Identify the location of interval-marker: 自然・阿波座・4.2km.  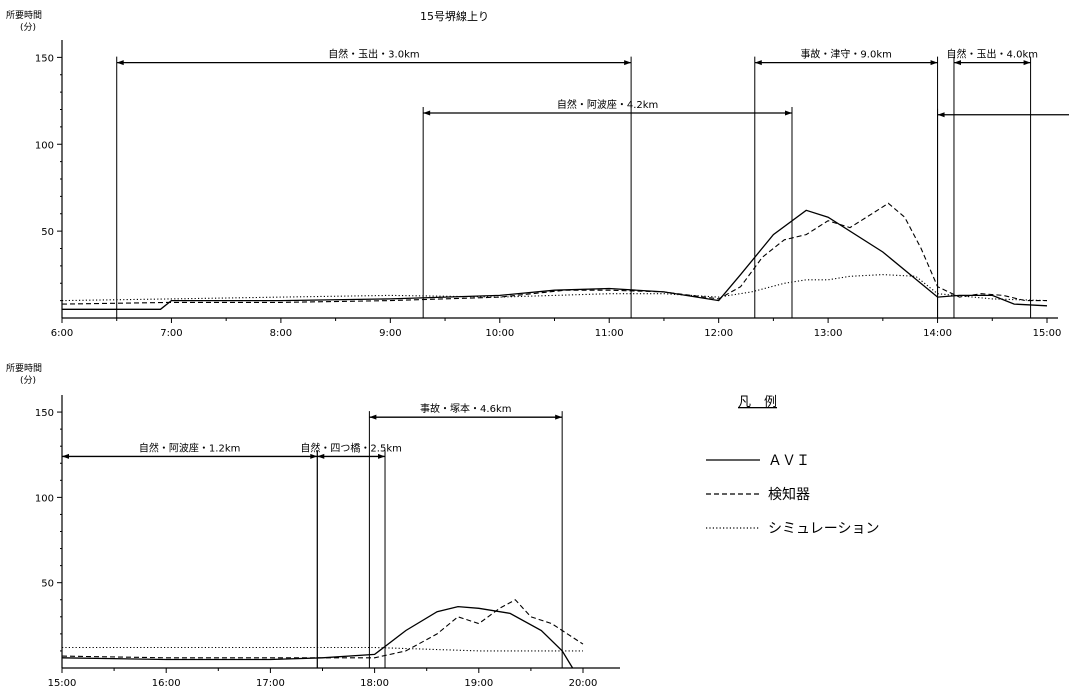
(607, 208).